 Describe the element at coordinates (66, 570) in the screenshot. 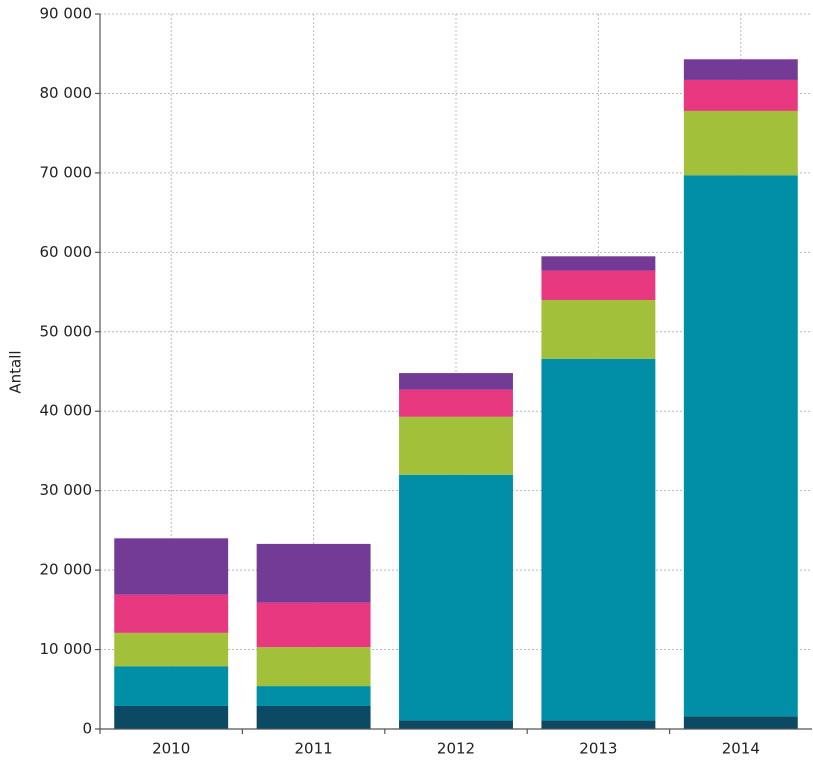

I see `y-tick-label: 20 000` at that location.